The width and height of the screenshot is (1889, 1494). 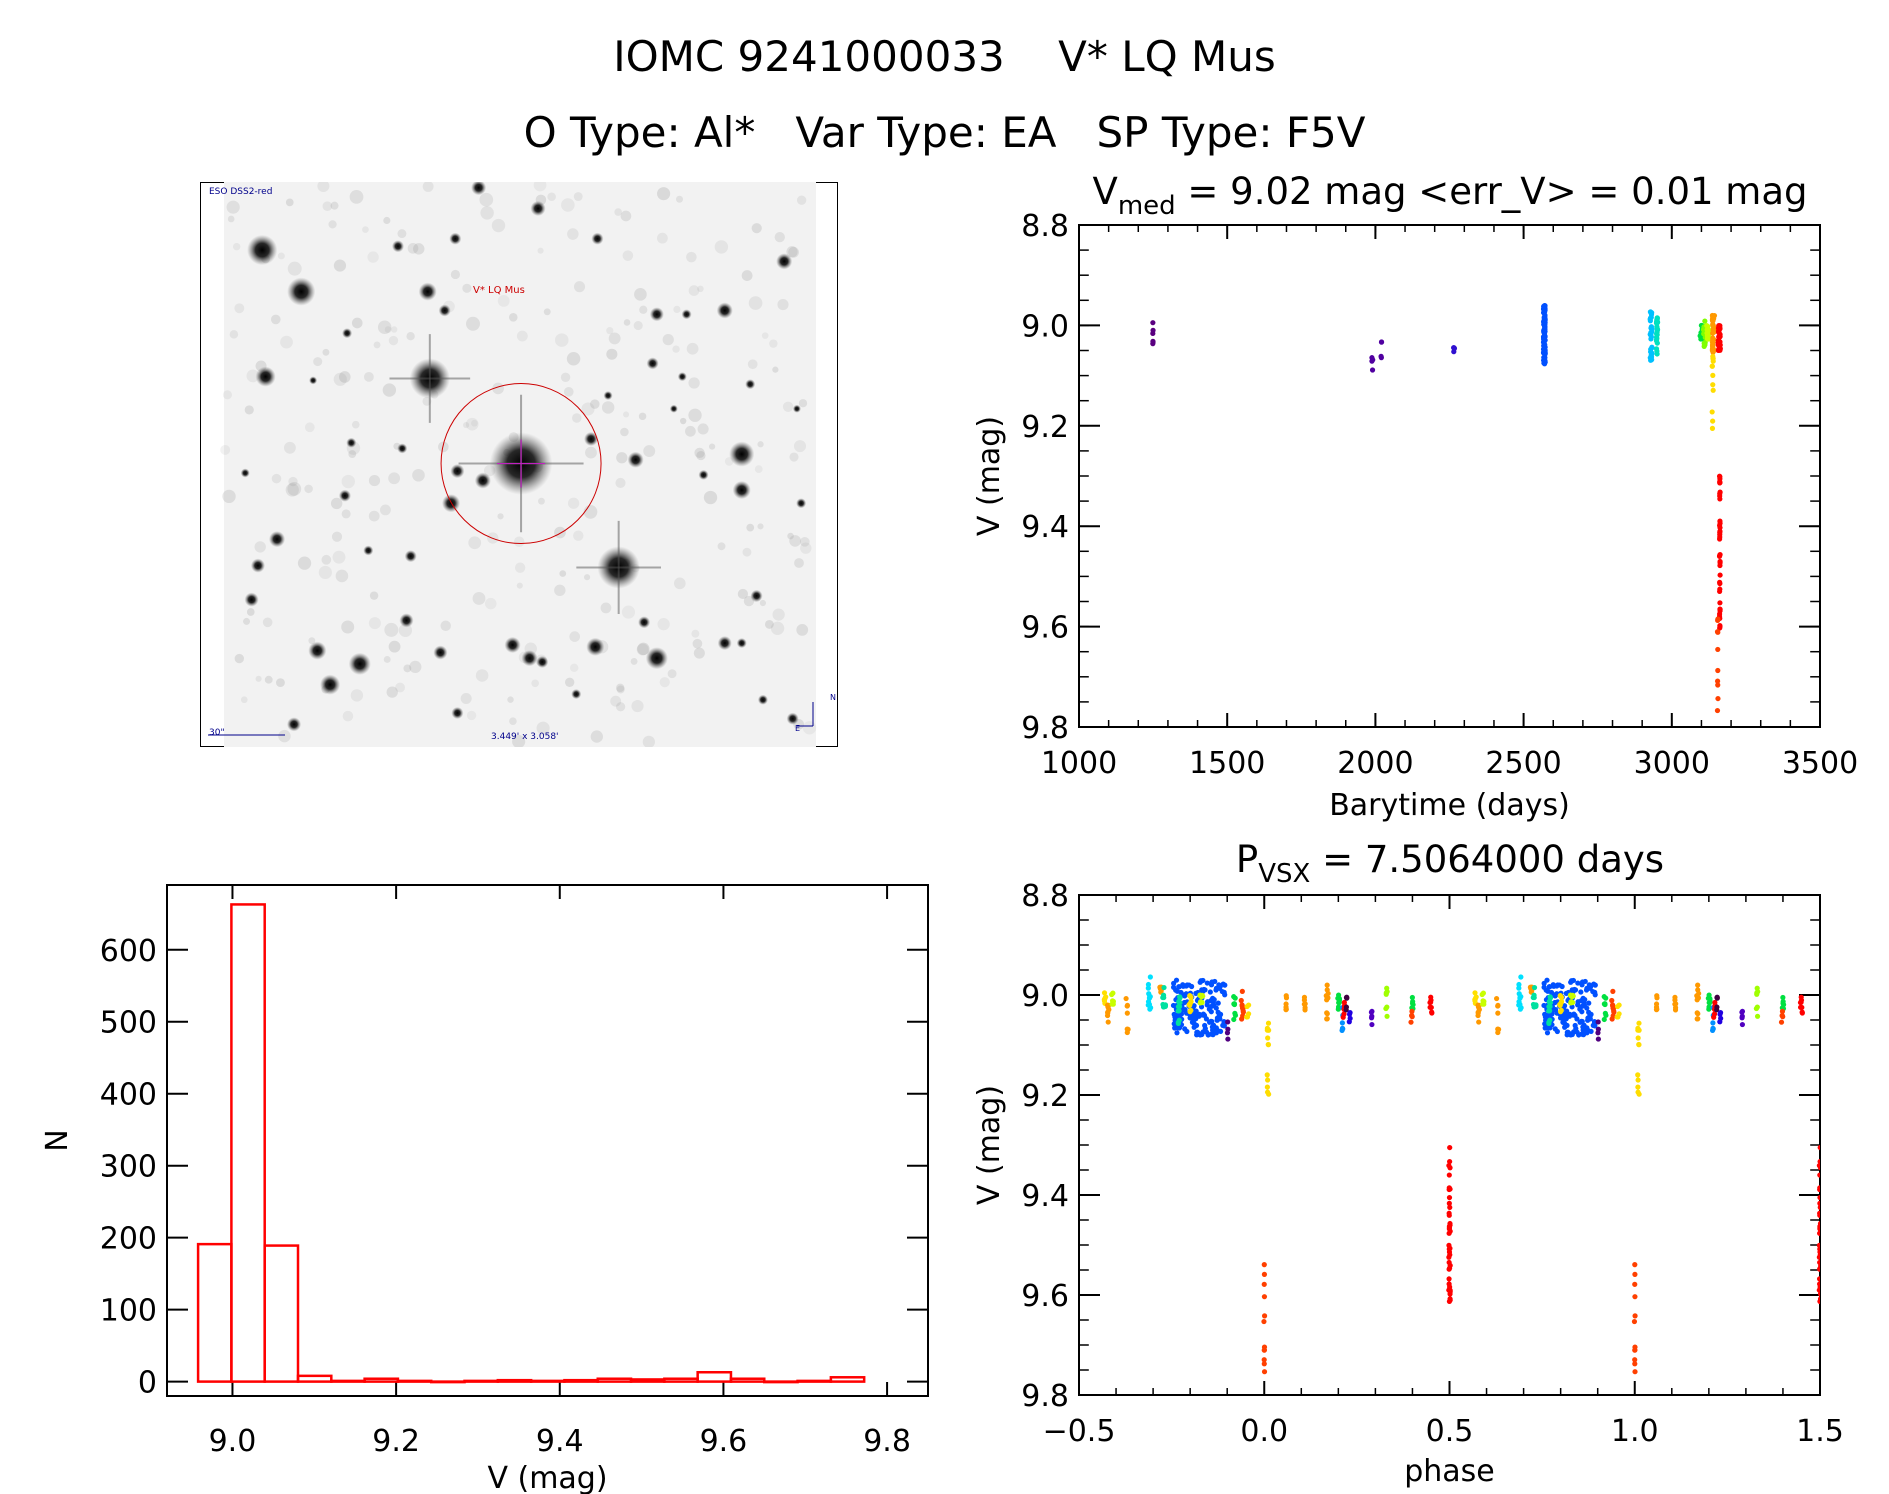 I want to click on phase-title-main: P, so click(x=1247, y=859).